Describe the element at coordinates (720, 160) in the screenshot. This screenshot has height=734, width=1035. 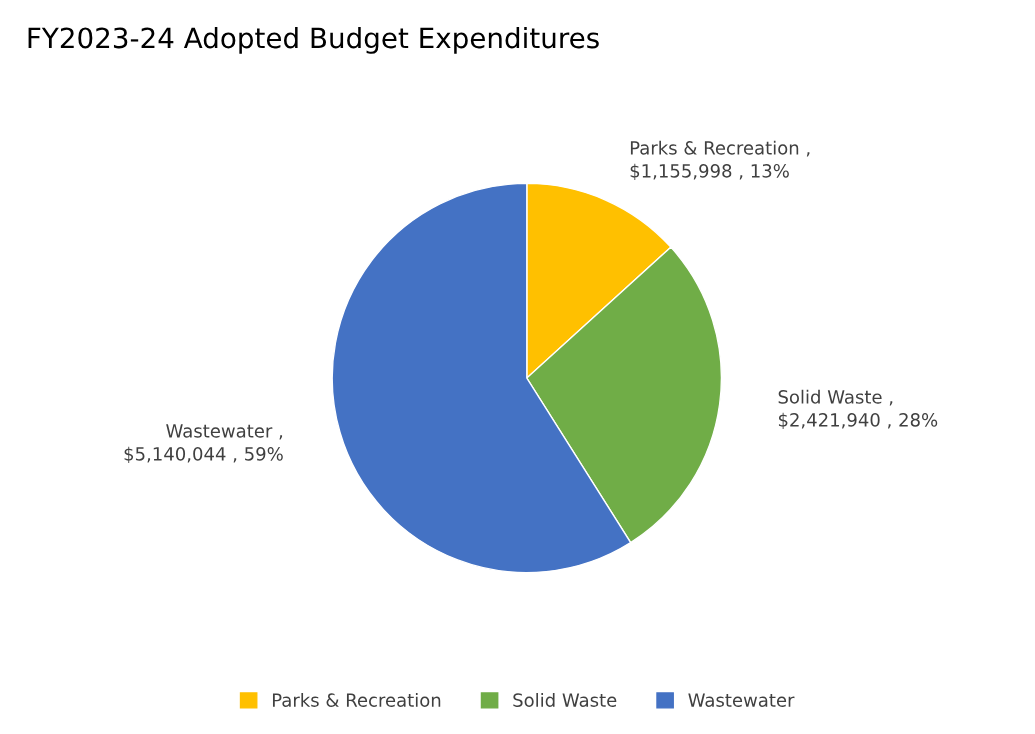
I see `data-label: Parks & Recreation , $1,155,998 , 13%` at that location.